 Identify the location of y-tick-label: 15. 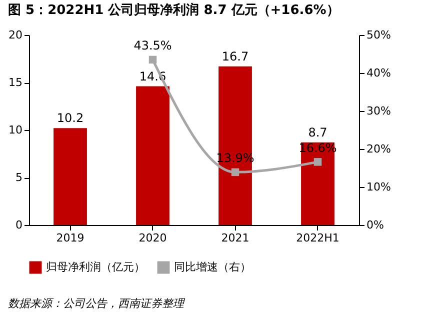
(15, 82).